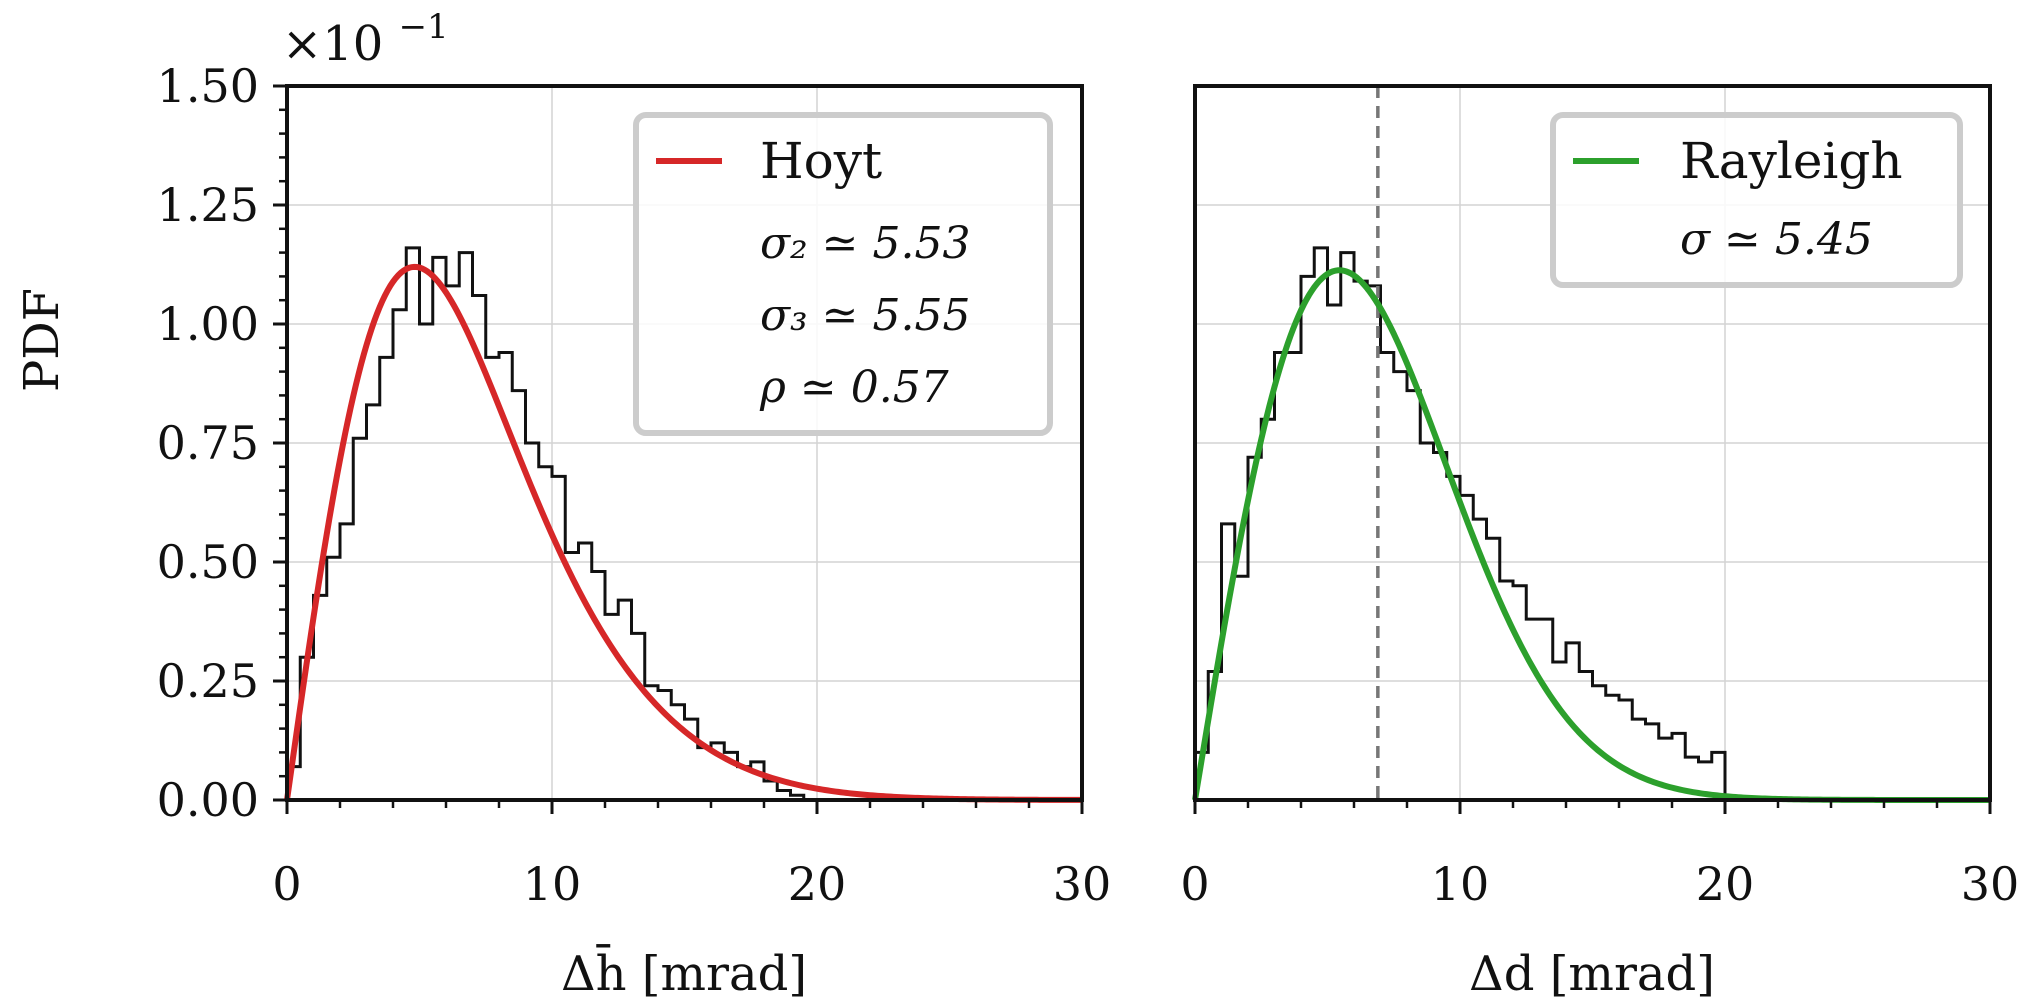 Image resolution: width=2031 pixels, height=1005 pixels. Describe the element at coordinates (1194, 884) in the screenshot. I see `right-xtick-label-0: 0` at that location.